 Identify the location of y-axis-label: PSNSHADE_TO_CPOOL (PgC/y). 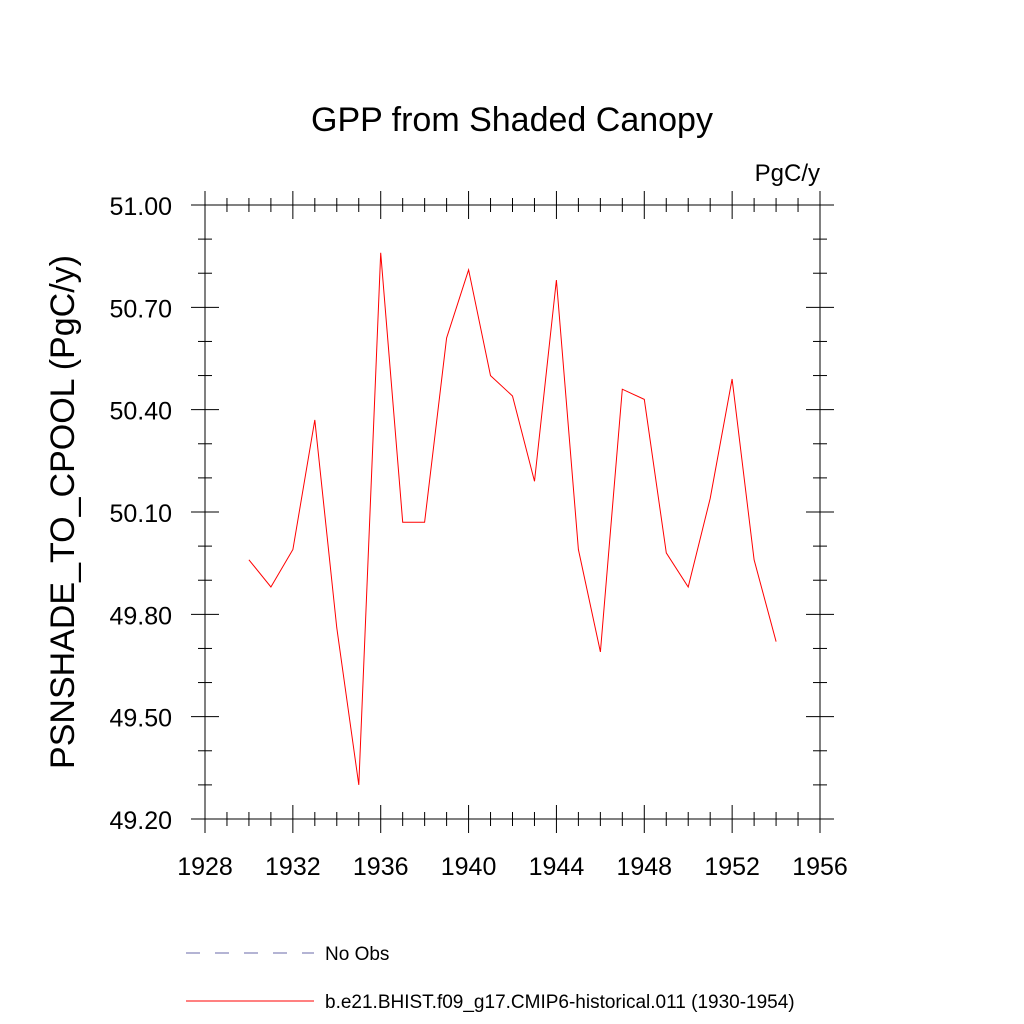
(63, 512).